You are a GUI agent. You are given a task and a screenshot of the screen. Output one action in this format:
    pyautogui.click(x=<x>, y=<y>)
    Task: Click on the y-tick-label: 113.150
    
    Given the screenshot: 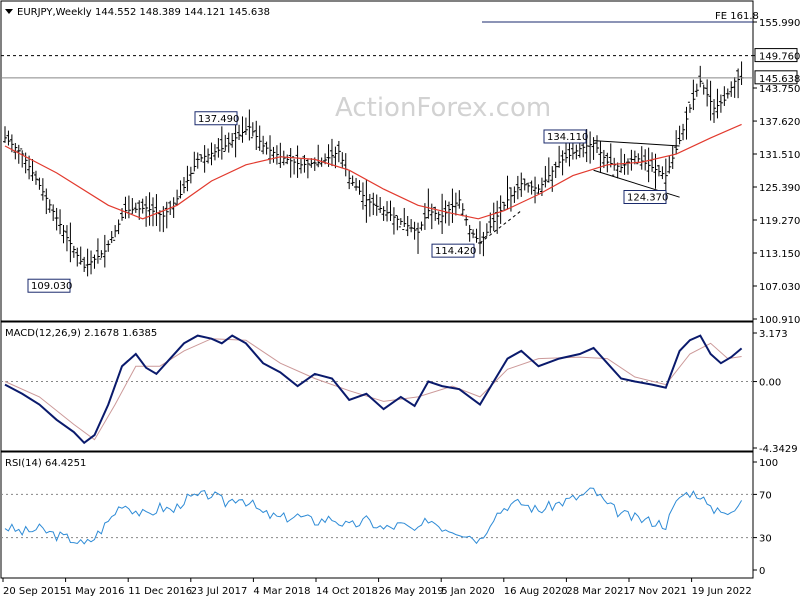 What is the action you would take?
    pyautogui.click(x=779, y=254)
    